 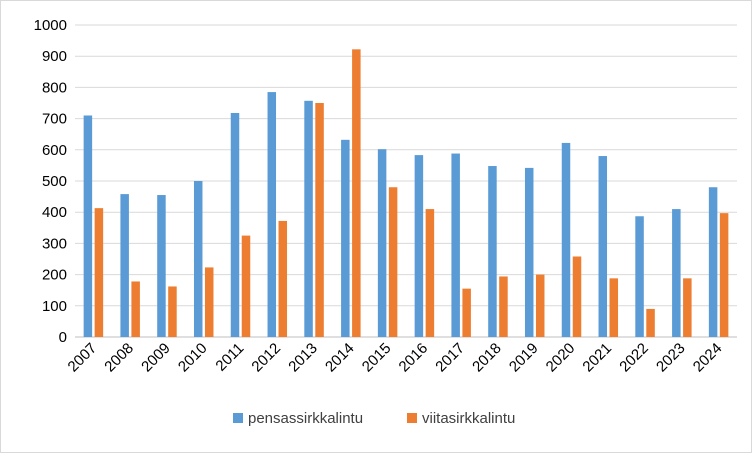 What do you see at coordinates (238, 418) in the screenshot?
I see `legend-swatch-pensassirkkalintu` at bounding box center [238, 418].